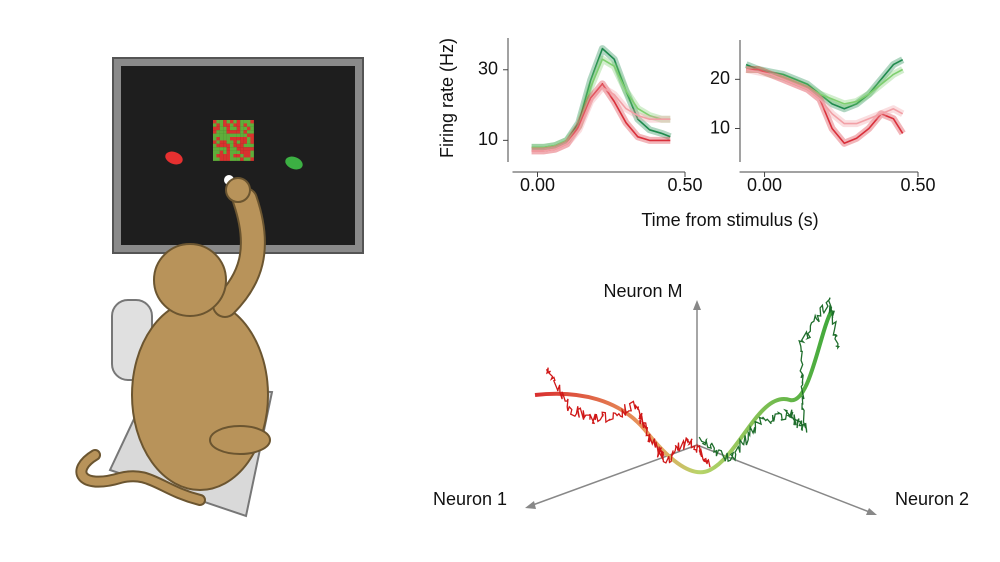 The image size is (1000, 562). What do you see at coordinates (628, 417) in the screenshot?
I see `noisy-trajectory` at bounding box center [628, 417].